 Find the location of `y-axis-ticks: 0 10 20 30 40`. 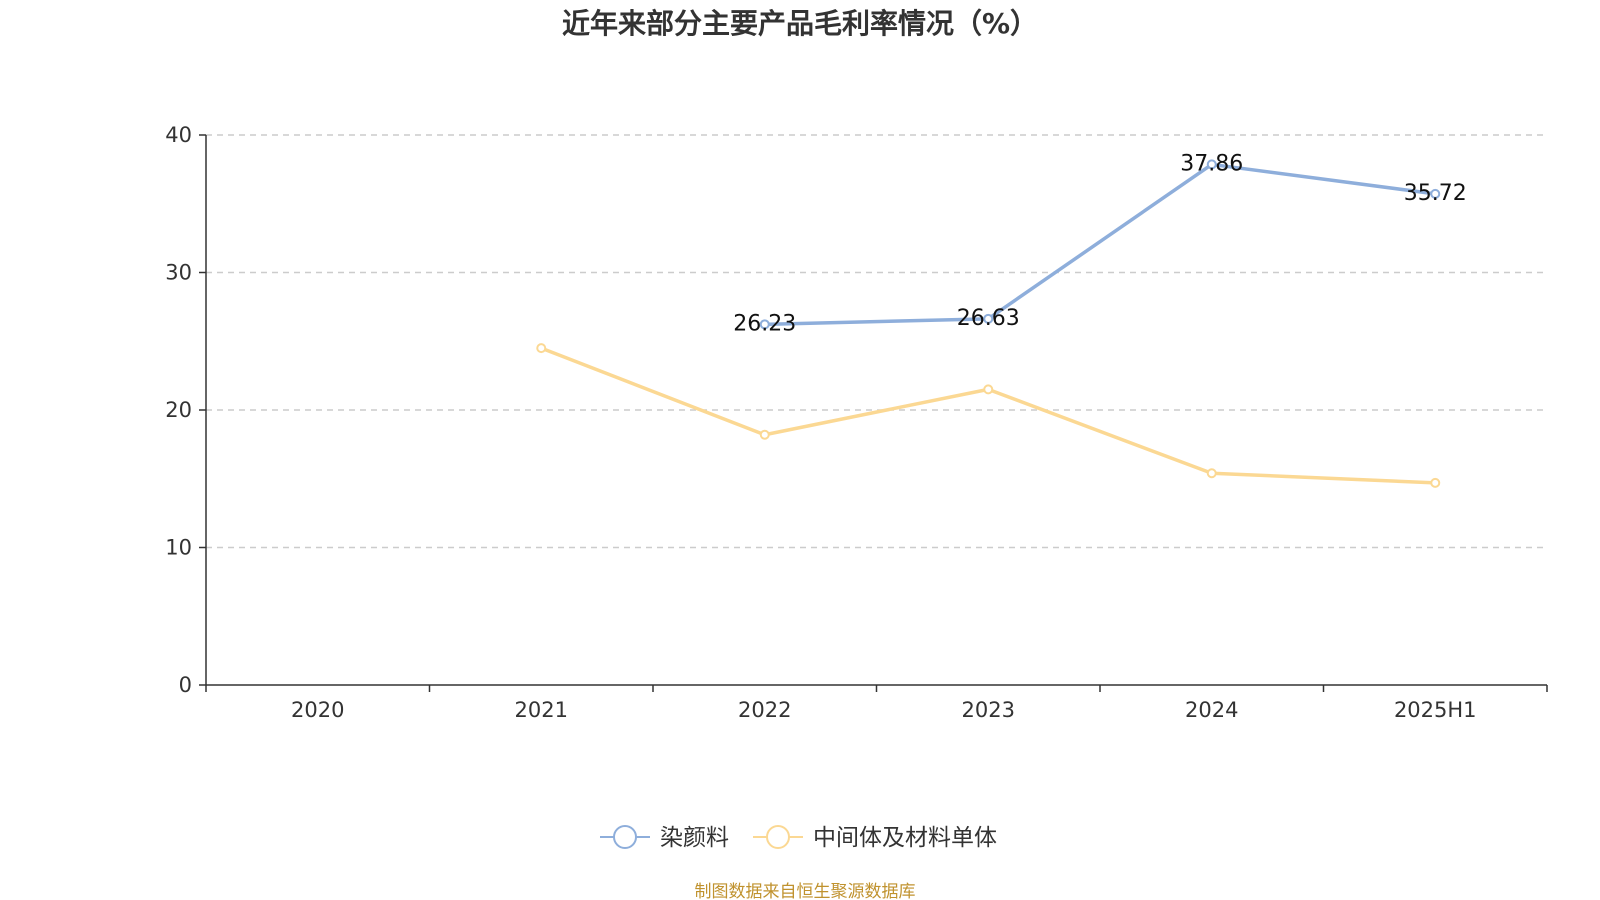

y-axis-ticks: 0 10 20 30 40 is located at coordinates (185, 410).